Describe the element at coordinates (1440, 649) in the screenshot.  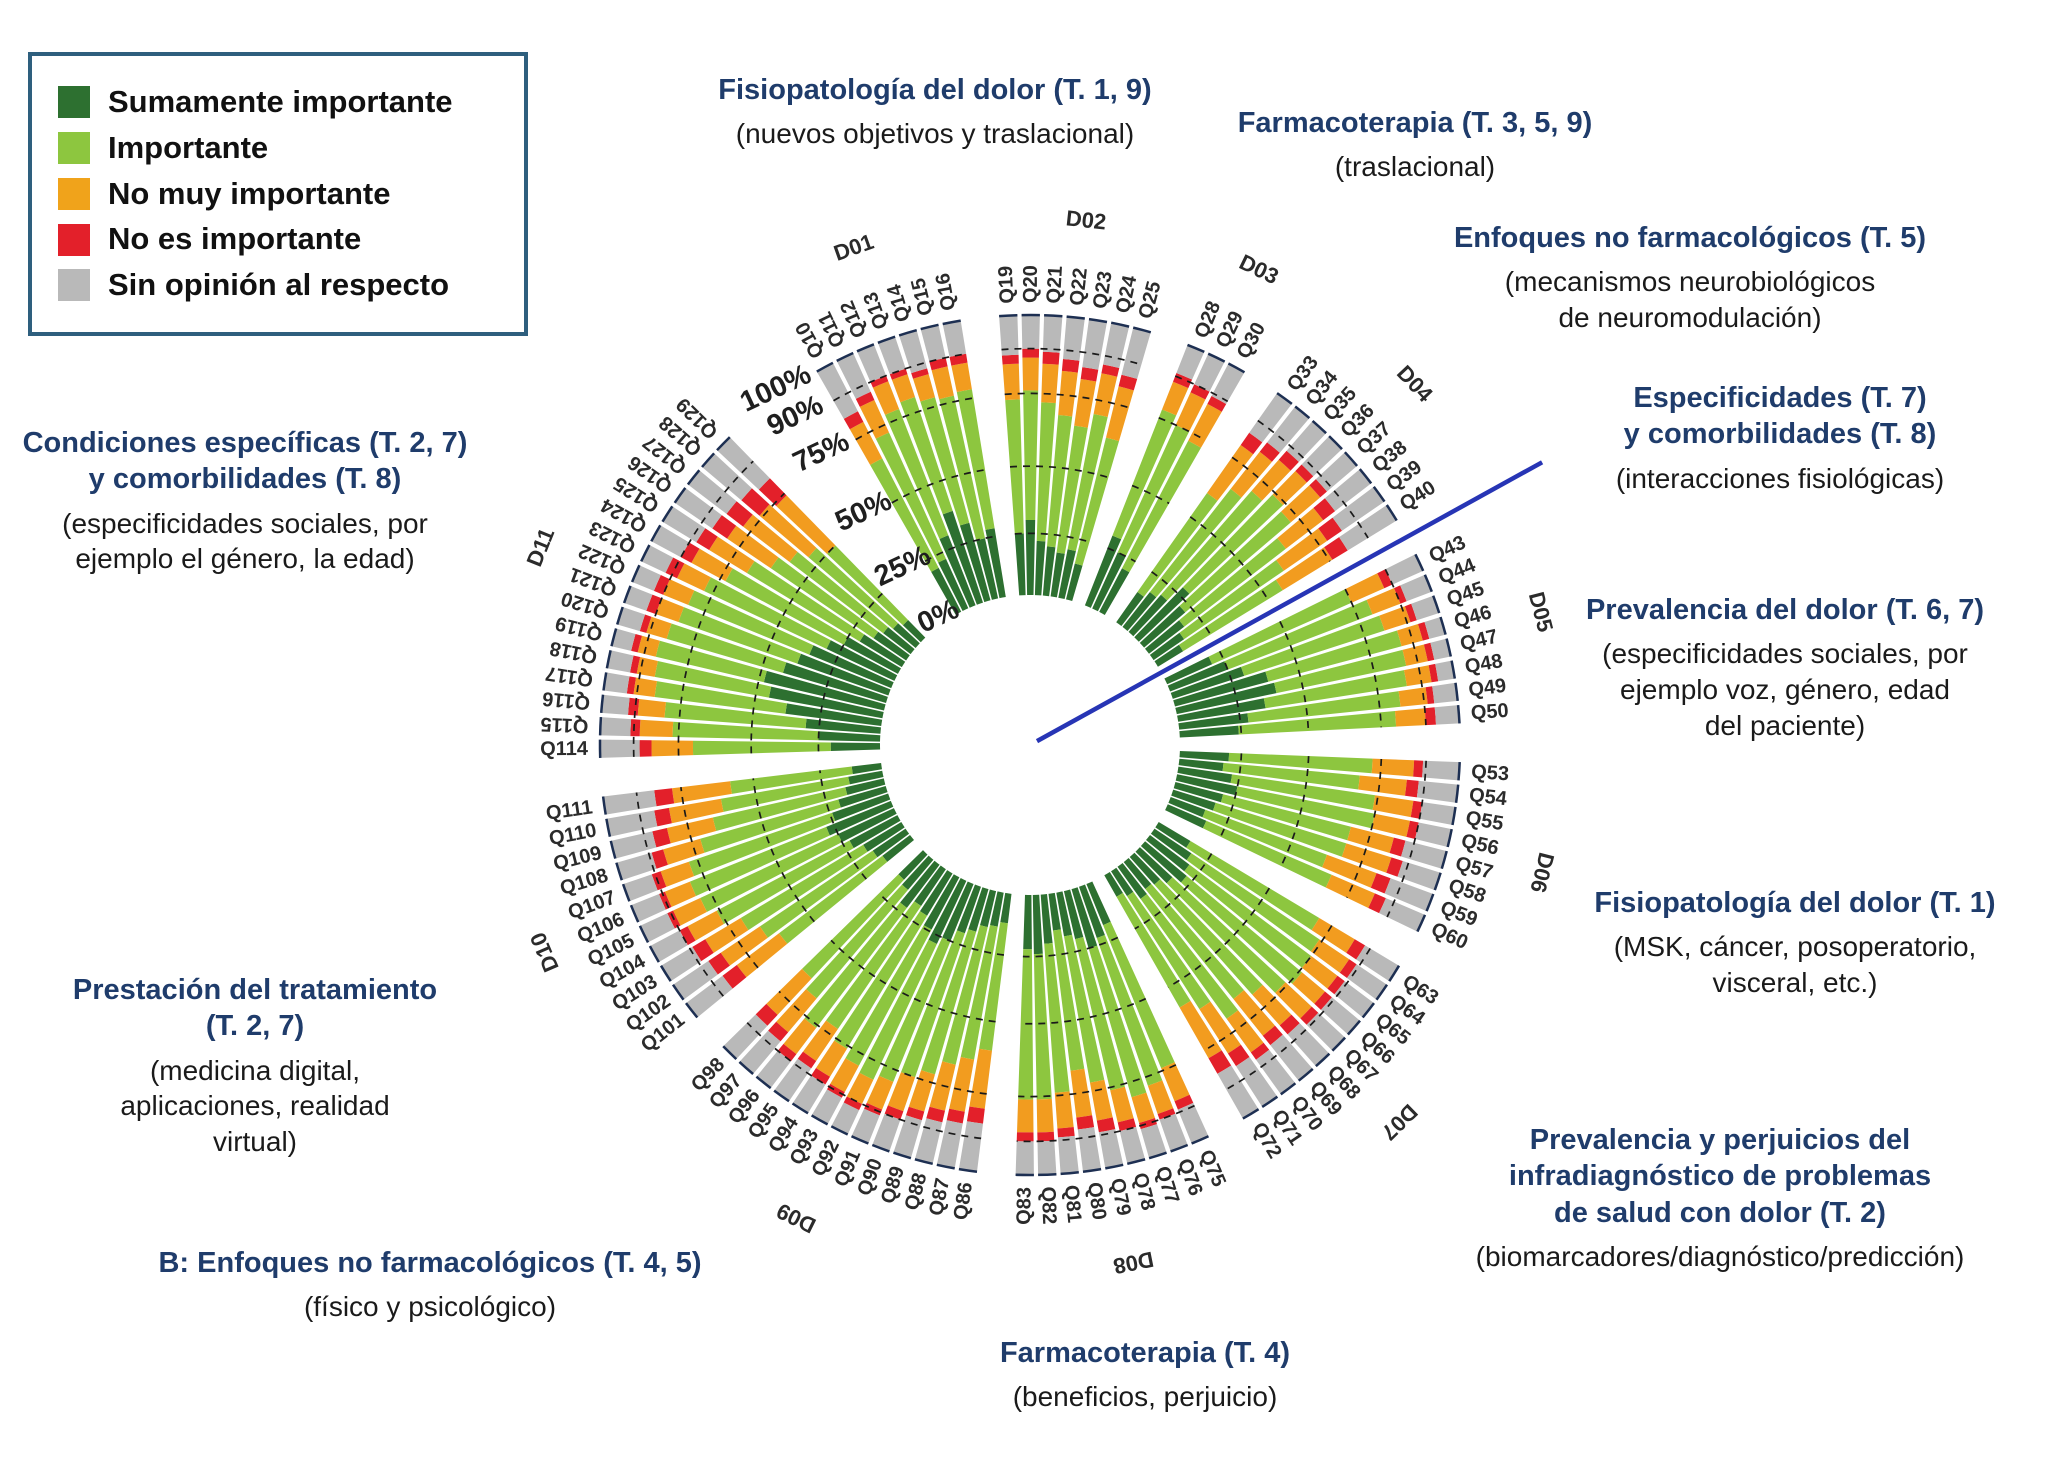
I see `bar-segment-Q47-sin_opinion` at that location.